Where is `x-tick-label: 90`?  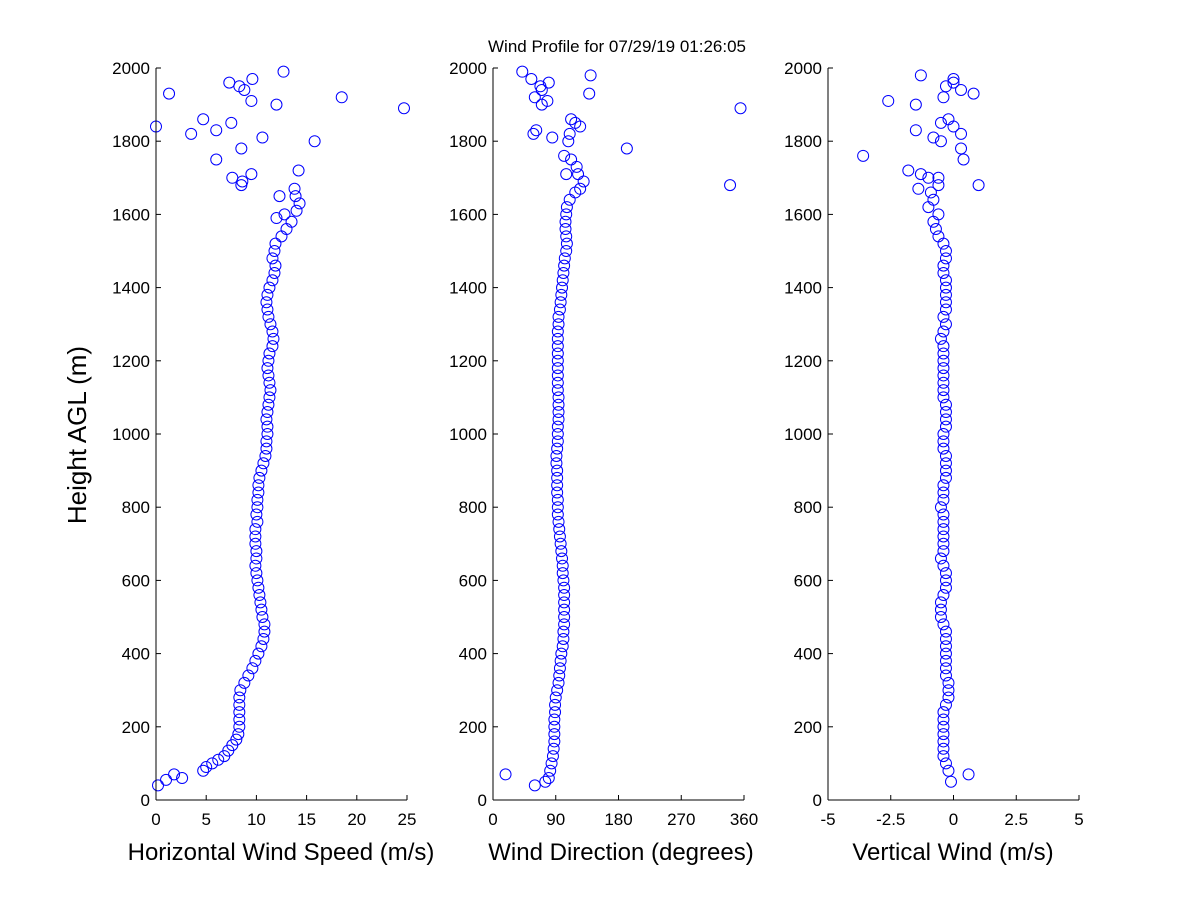
x-tick-label: 90 is located at coordinates (555, 819).